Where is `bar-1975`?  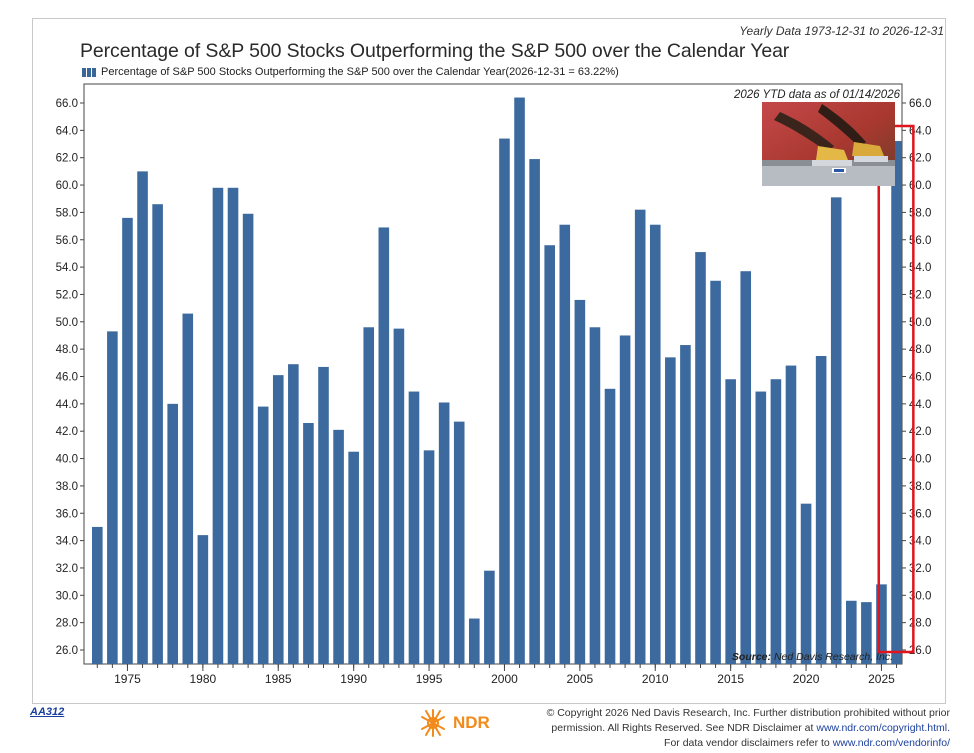 bar-1975 is located at coordinates (127, 440).